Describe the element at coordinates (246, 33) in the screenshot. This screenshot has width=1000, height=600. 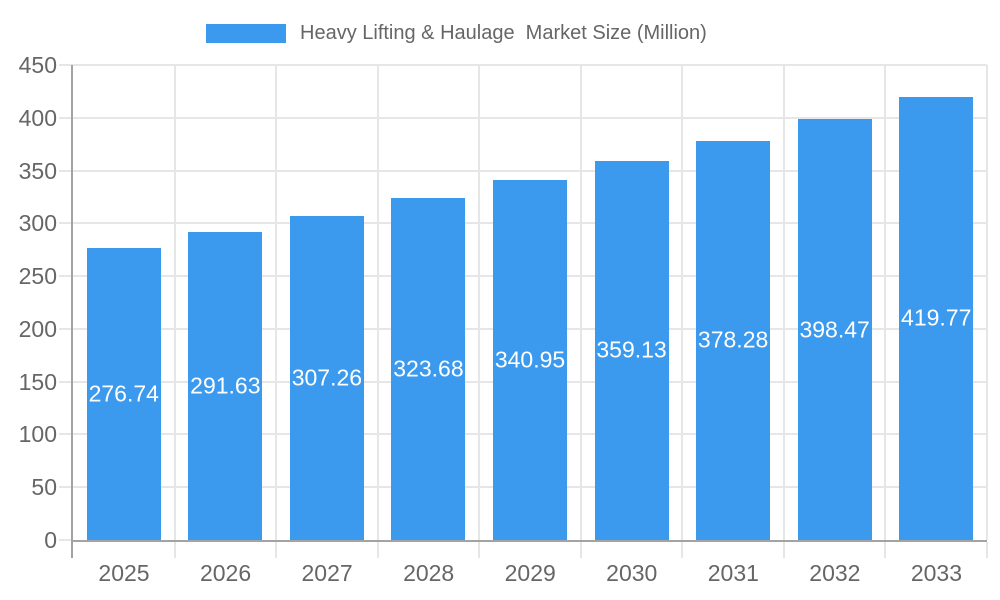
I see `legend-swatch` at that location.